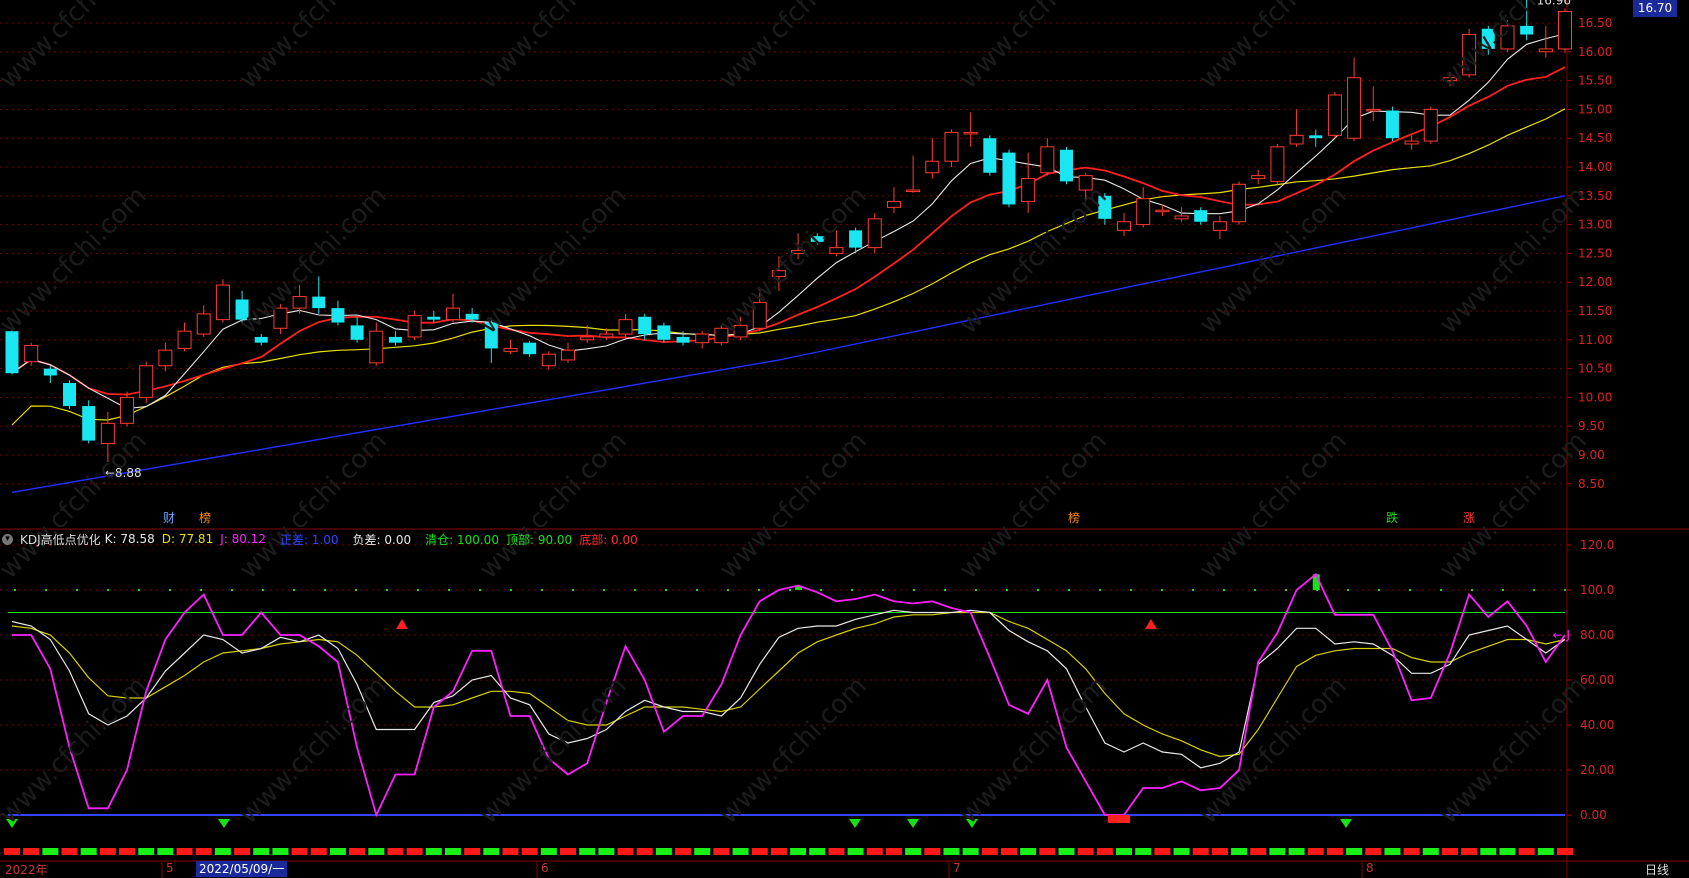 The height and width of the screenshot is (878, 1689). What do you see at coordinates (60, 539) in the screenshot?
I see `indicator-name: KDJ高低点优化` at bounding box center [60, 539].